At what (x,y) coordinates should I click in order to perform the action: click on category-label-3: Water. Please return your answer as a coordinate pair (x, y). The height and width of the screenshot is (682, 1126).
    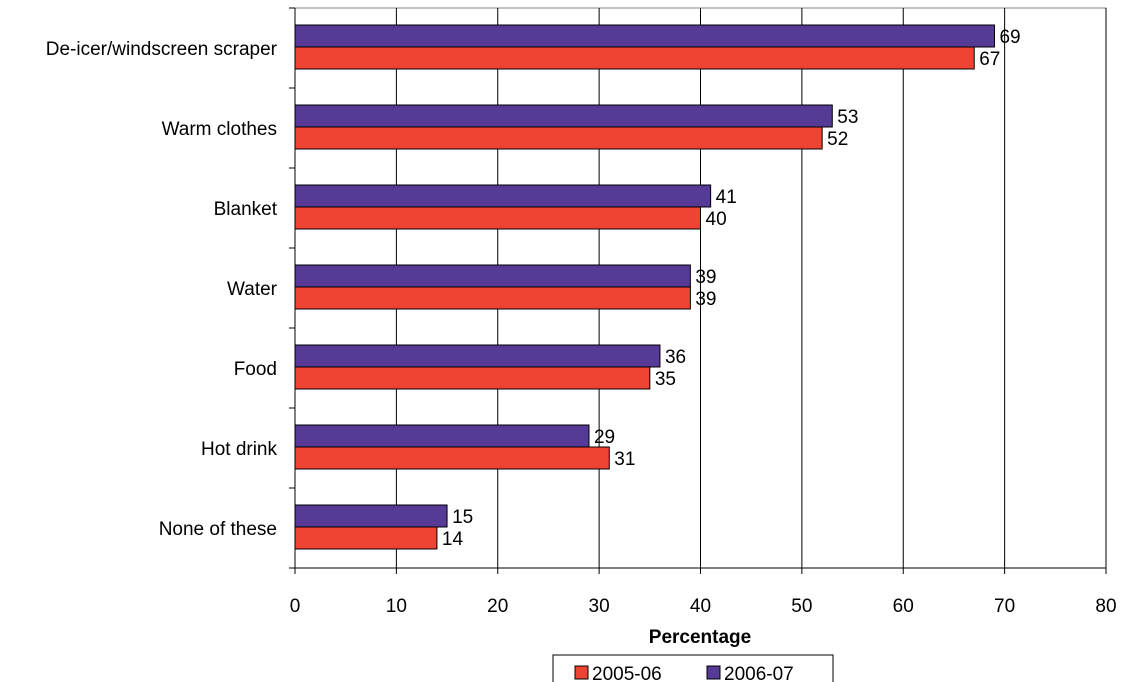
    Looking at the image, I should click on (252, 289).